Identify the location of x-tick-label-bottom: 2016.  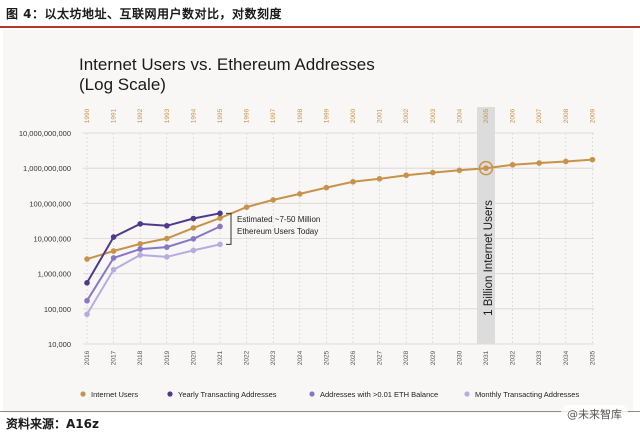
(87, 357).